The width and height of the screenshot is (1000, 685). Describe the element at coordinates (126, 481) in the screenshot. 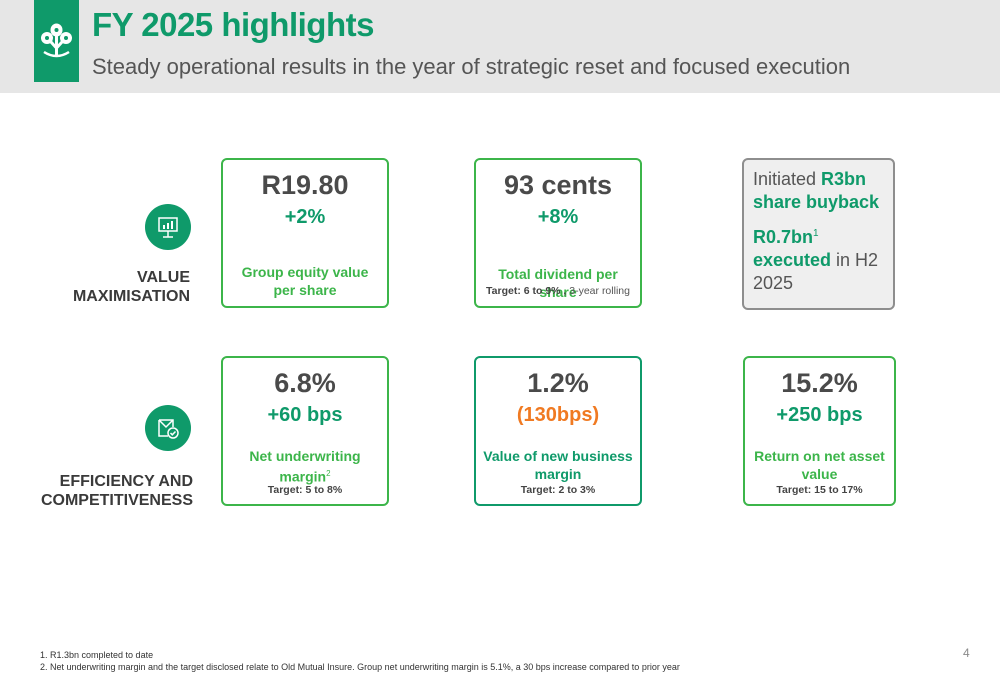

I see `row-label-line: EFFICIENCY AND` at that location.